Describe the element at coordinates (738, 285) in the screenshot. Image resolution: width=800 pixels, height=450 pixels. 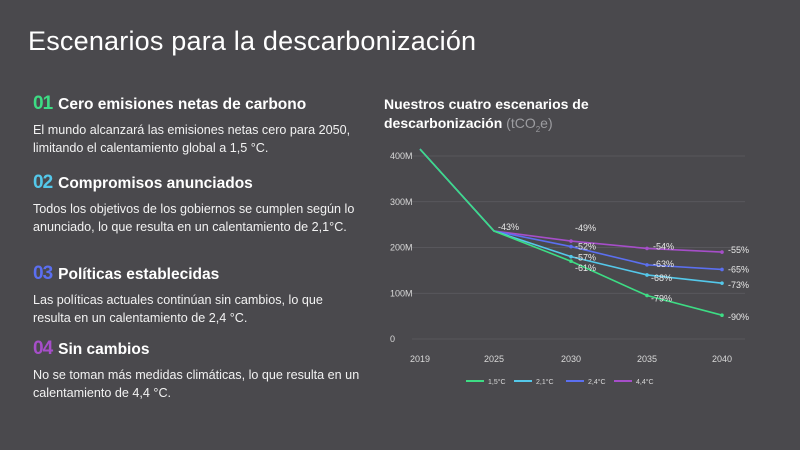
I see `data-label: -73%` at that location.